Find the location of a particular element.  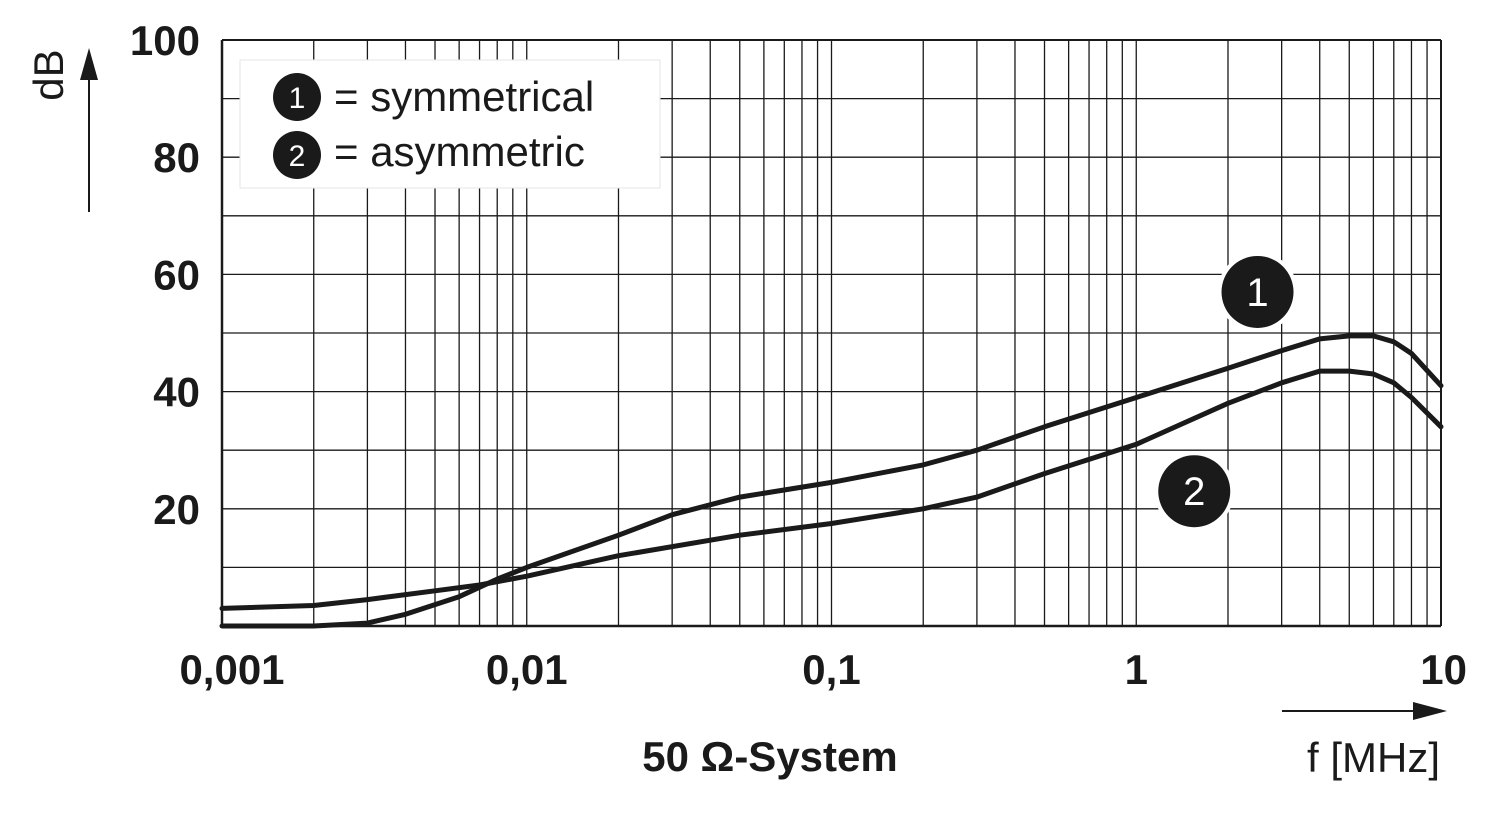

legend-badge-2-label: 2 is located at coordinates (297, 156).